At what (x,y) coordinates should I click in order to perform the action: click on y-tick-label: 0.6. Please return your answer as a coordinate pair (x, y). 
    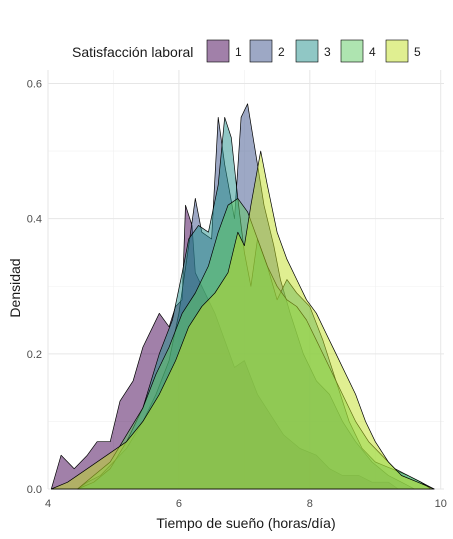
    Looking at the image, I should click on (34, 85).